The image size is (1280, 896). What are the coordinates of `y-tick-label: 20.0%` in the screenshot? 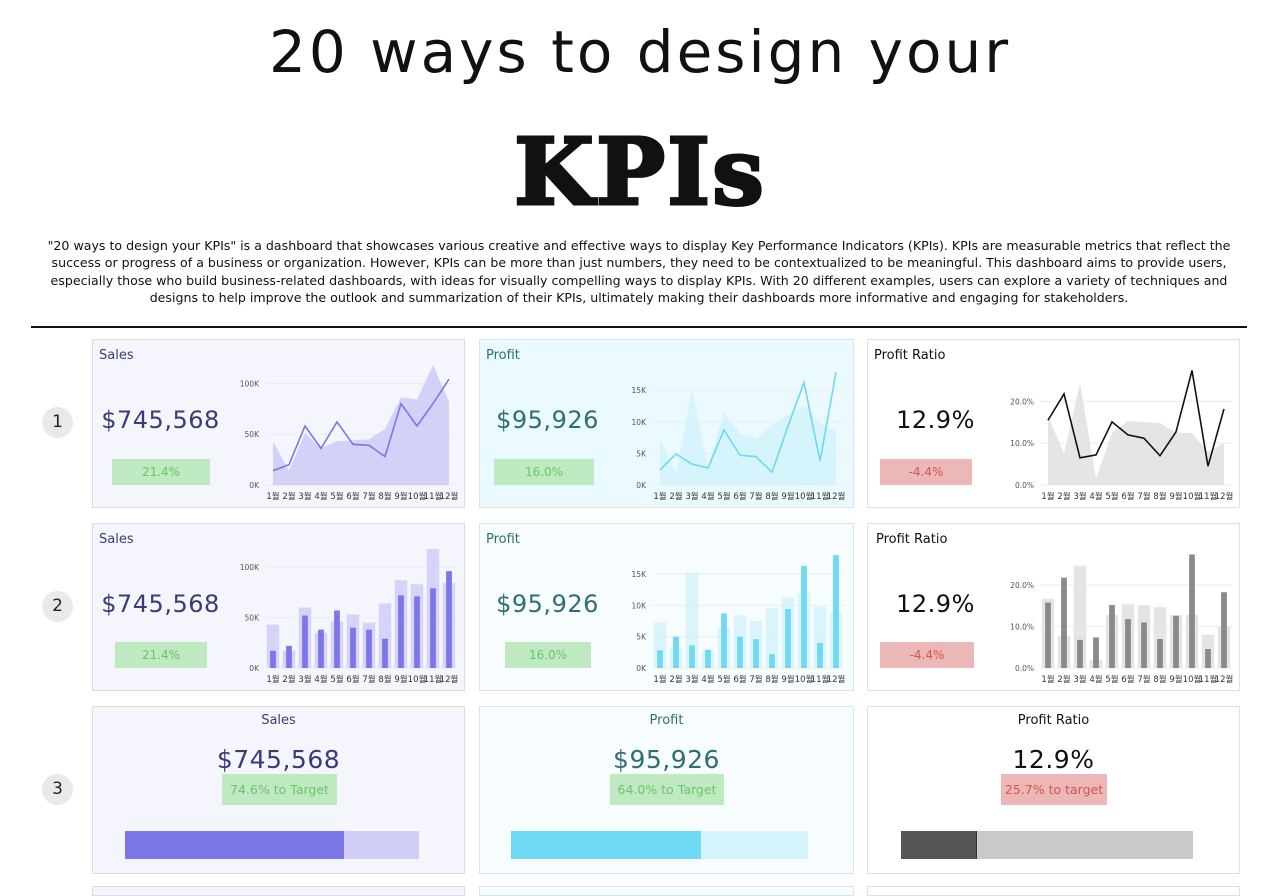 It's located at (1022, 585).